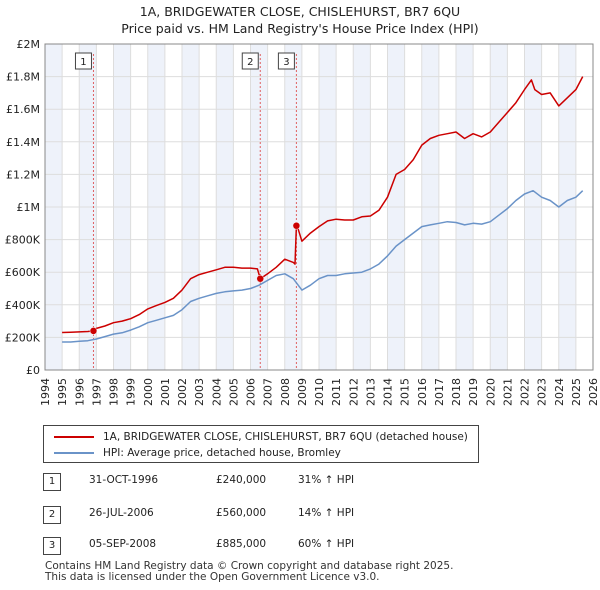  Describe the element at coordinates (23, 109) in the screenshot. I see `y-tick-label: £1.6M` at that location.